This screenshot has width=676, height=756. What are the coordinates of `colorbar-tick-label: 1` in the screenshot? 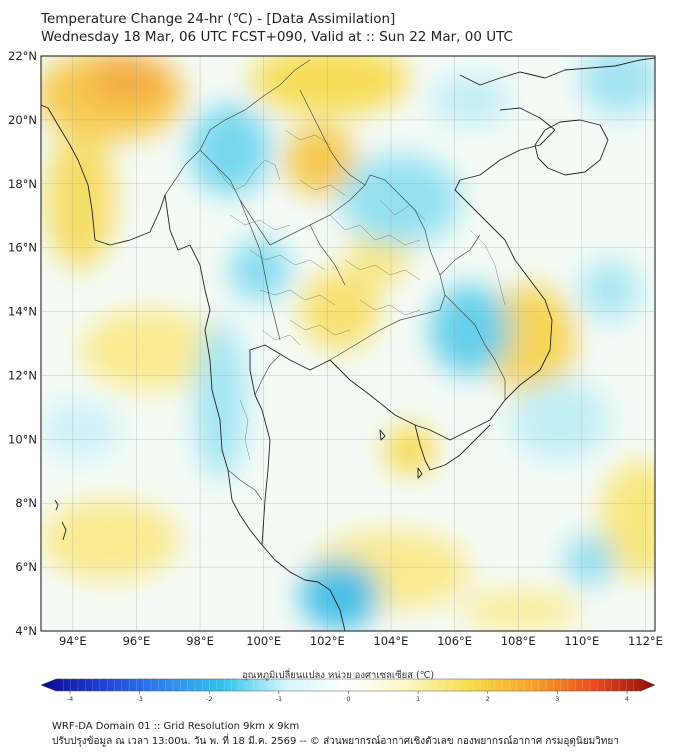 It's located at (418, 699).